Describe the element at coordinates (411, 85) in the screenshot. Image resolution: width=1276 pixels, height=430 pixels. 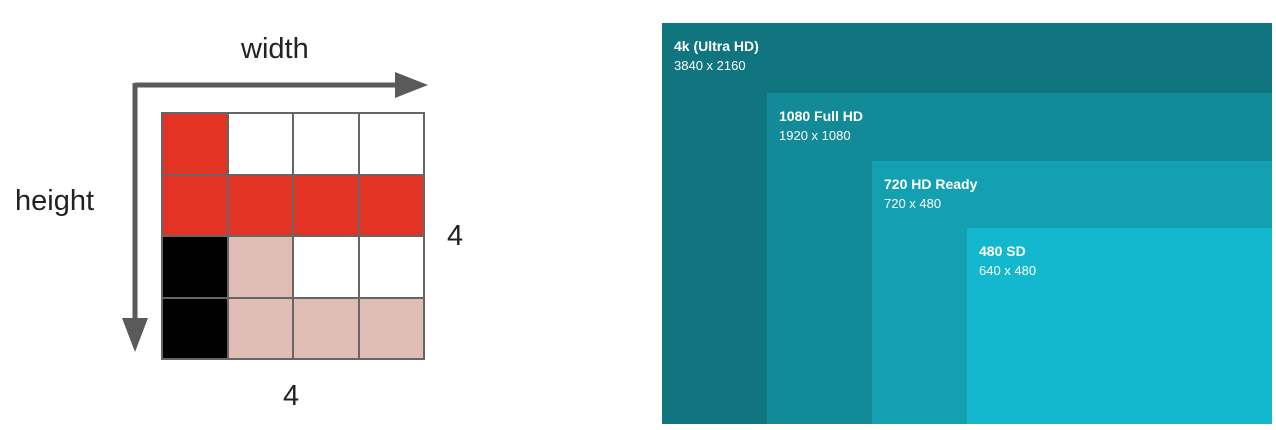
I see `width-arrowhead` at that location.